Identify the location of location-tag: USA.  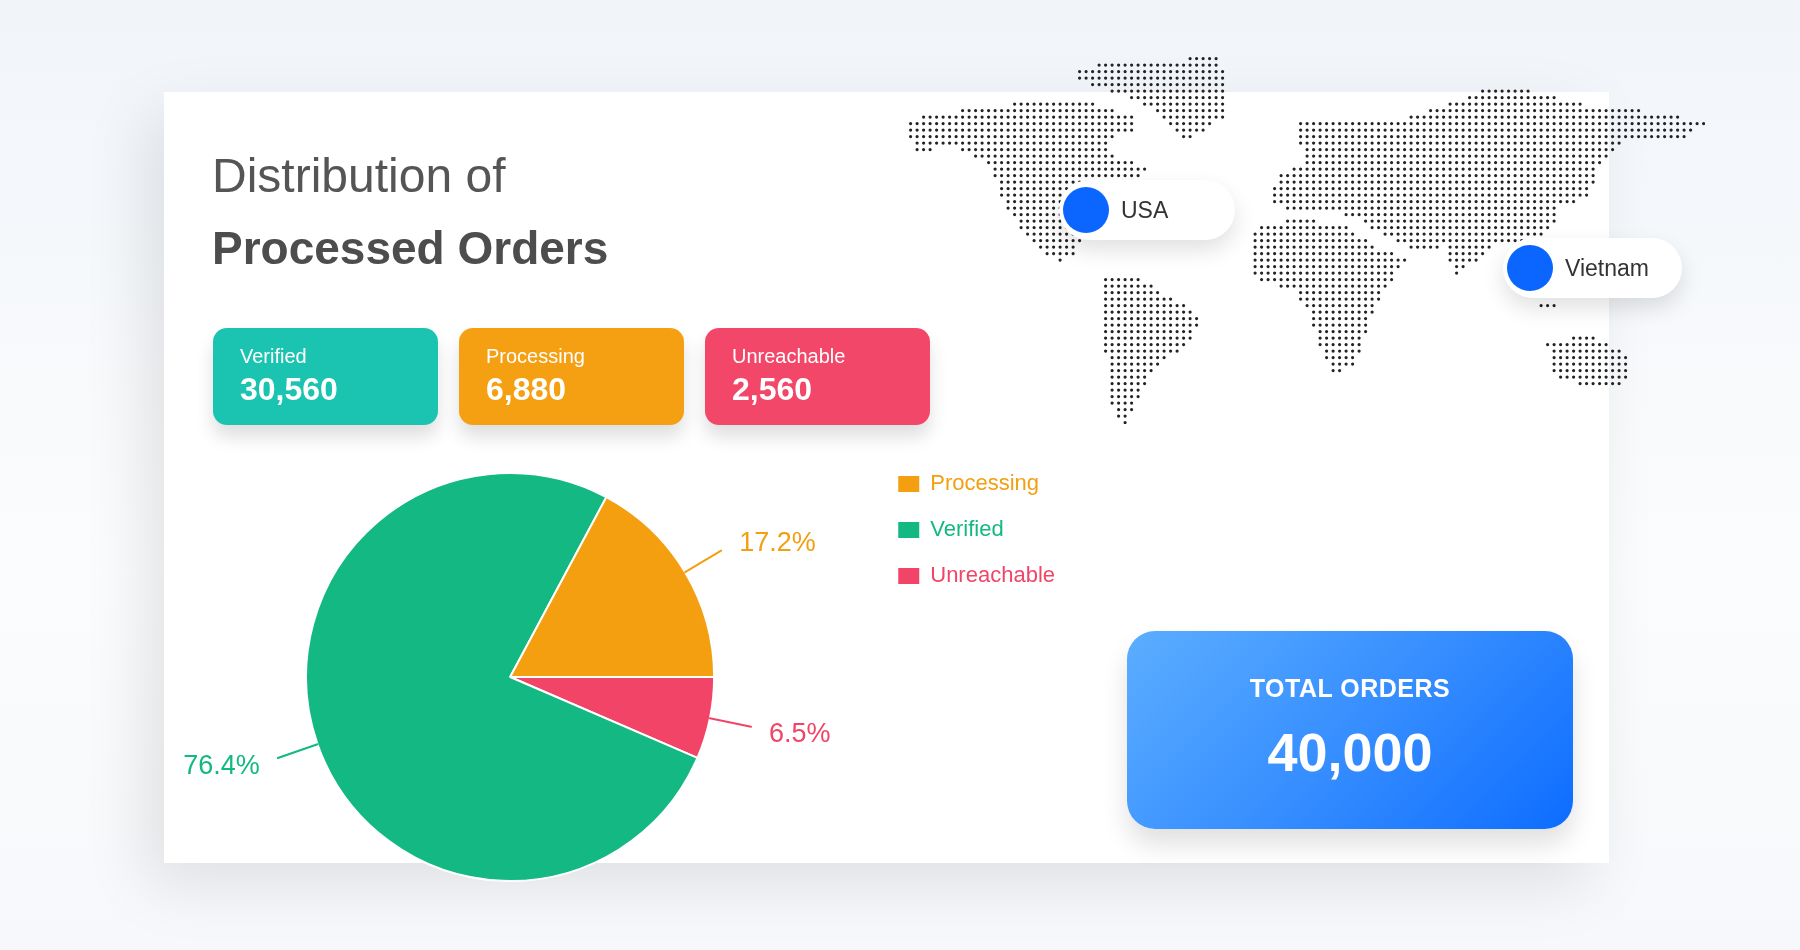
(1147, 210).